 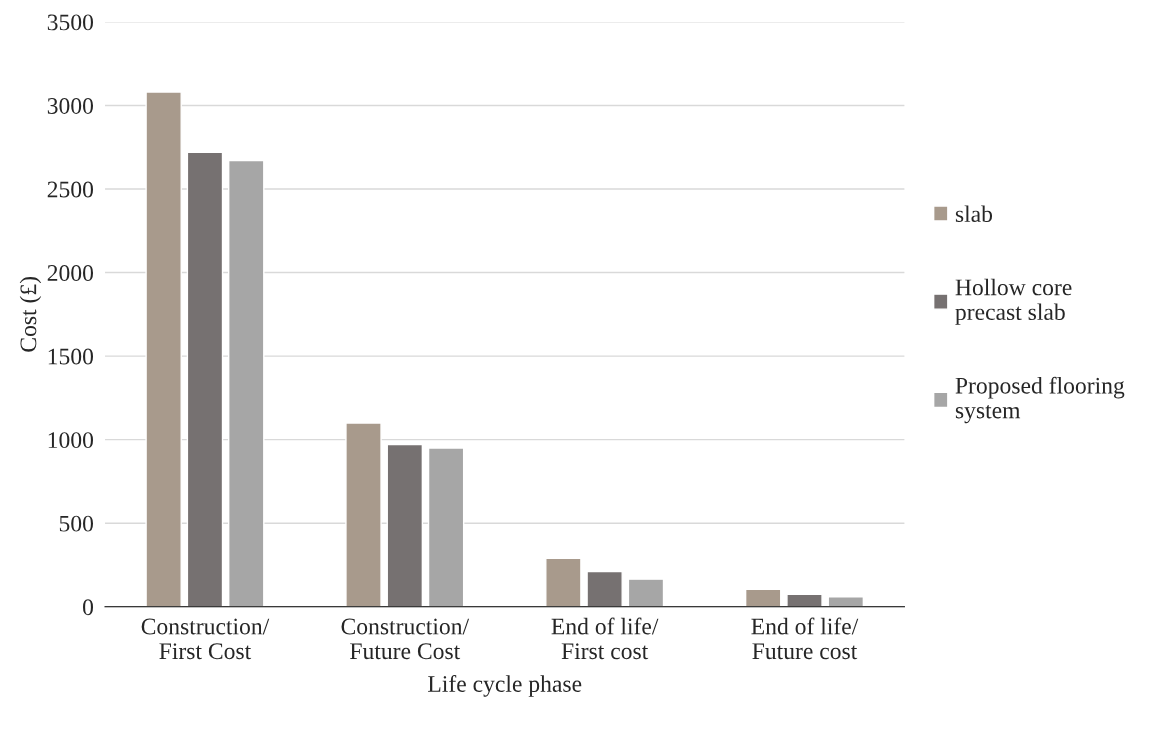 I want to click on legend-label: Proposed flooring system, so click(x=1040, y=400).